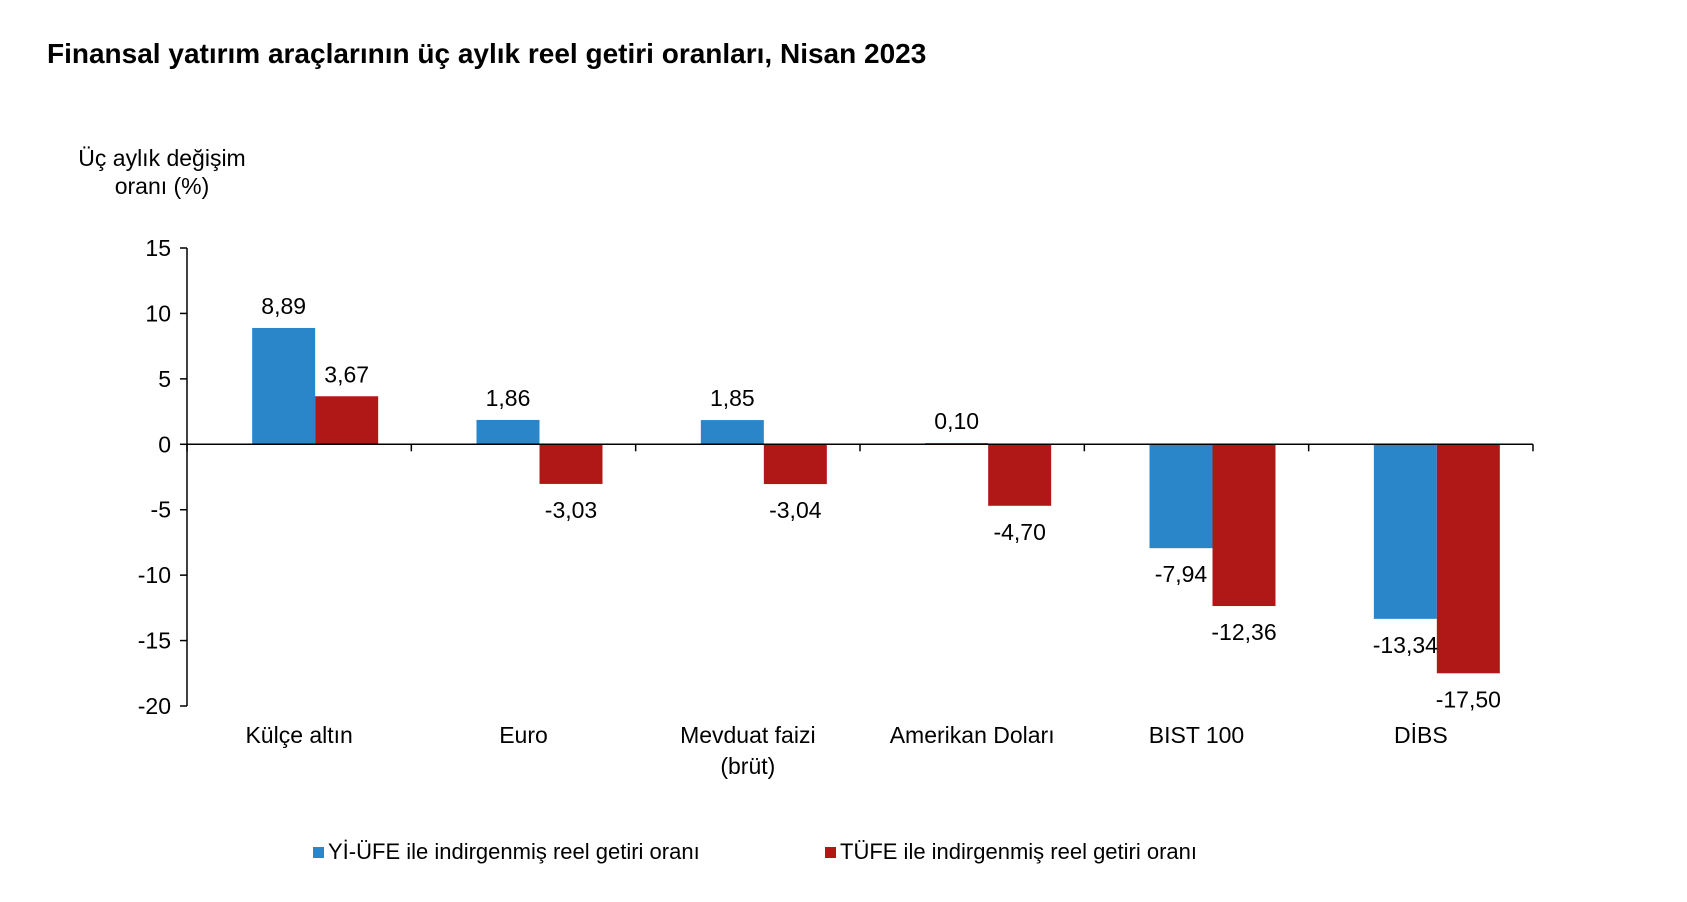 The width and height of the screenshot is (1687, 902). What do you see at coordinates (732, 398) in the screenshot?
I see `data-label: 1,85` at bounding box center [732, 398].